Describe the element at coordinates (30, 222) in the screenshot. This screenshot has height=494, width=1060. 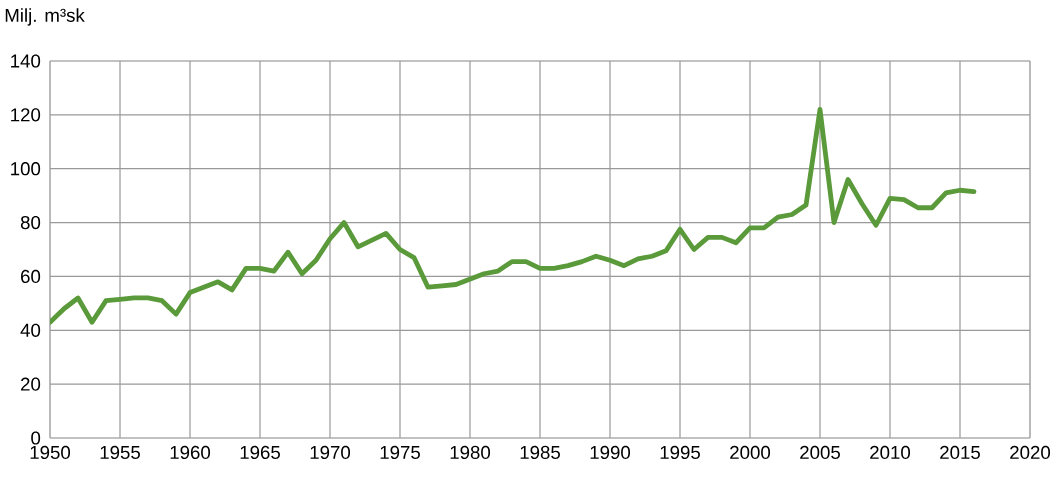
I see `y-tick-label: 80` at that location.